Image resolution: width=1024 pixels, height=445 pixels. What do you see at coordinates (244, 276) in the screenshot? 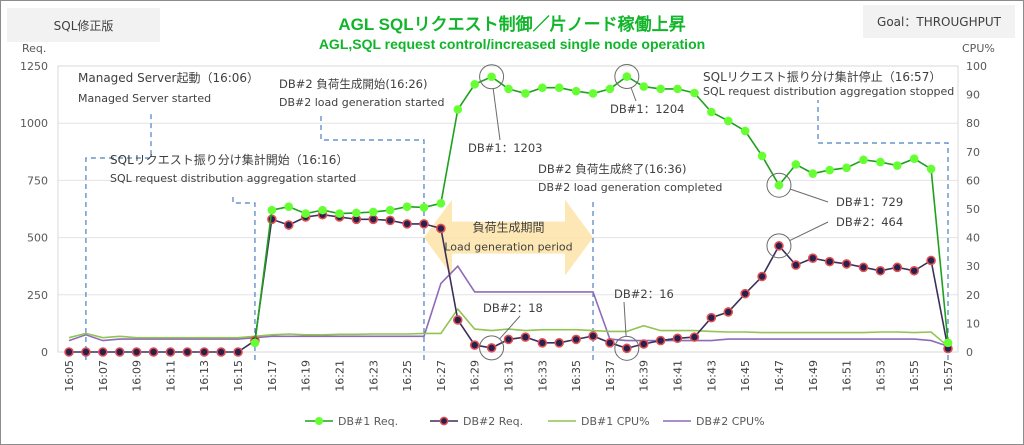
I see `guide-sql-dist-start` at bounding box center [244, 276].